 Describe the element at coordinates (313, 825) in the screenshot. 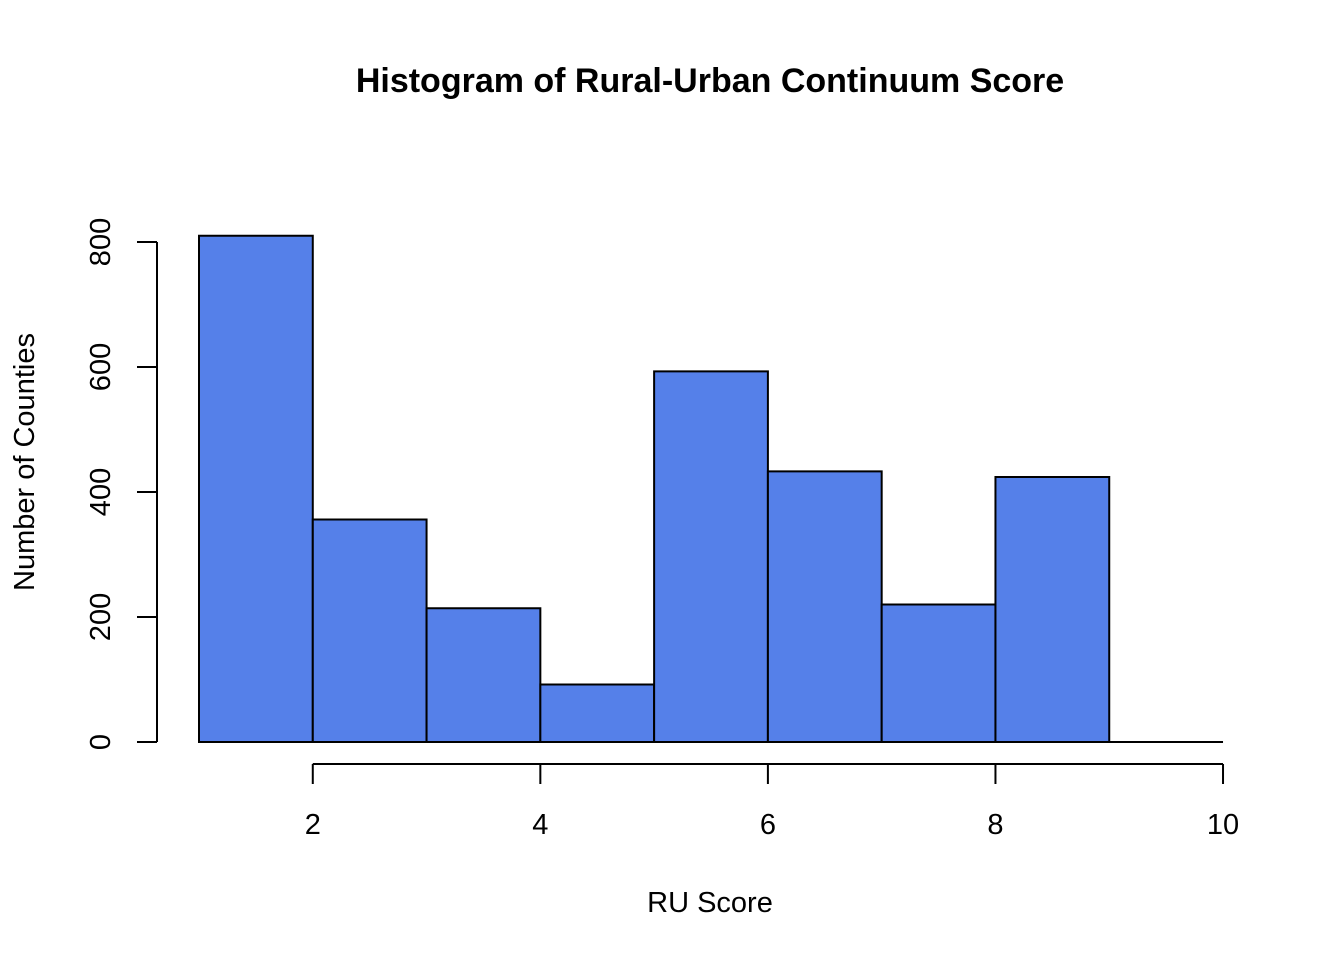

I see `x-tick-label: 2` at that location.